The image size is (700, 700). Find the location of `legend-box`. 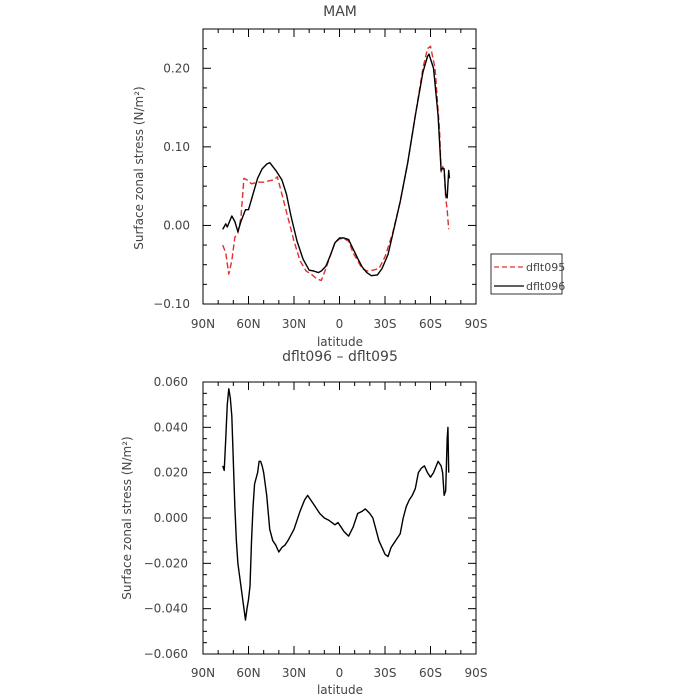

legend-box is located at coordinates (526, 274).